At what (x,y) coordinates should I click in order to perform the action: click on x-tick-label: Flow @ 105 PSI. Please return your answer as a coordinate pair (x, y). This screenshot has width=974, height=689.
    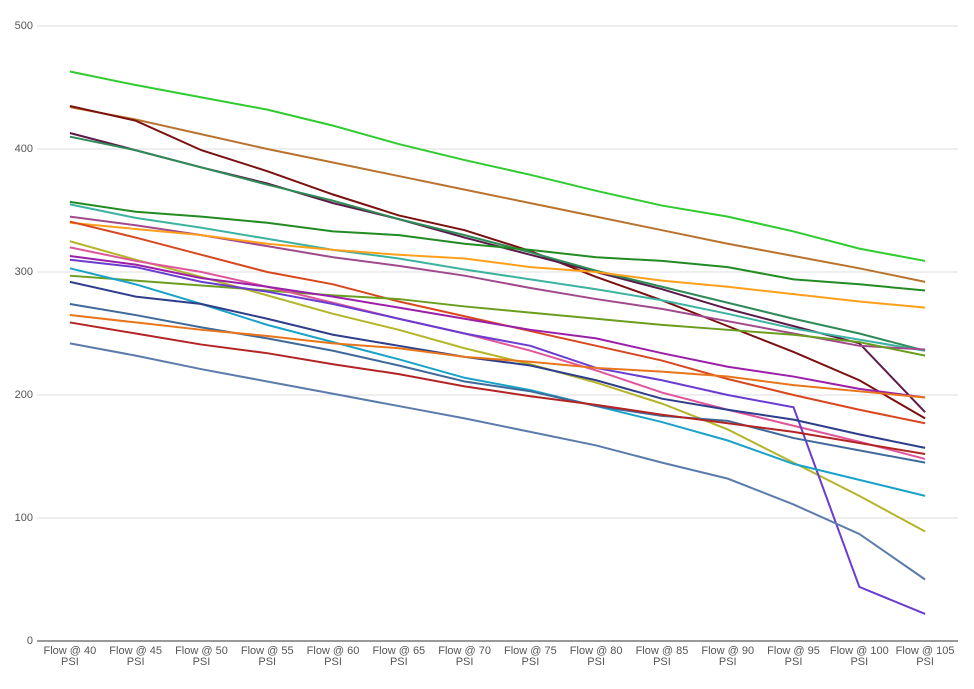
    Looking at the image, I should click on (925, 656).